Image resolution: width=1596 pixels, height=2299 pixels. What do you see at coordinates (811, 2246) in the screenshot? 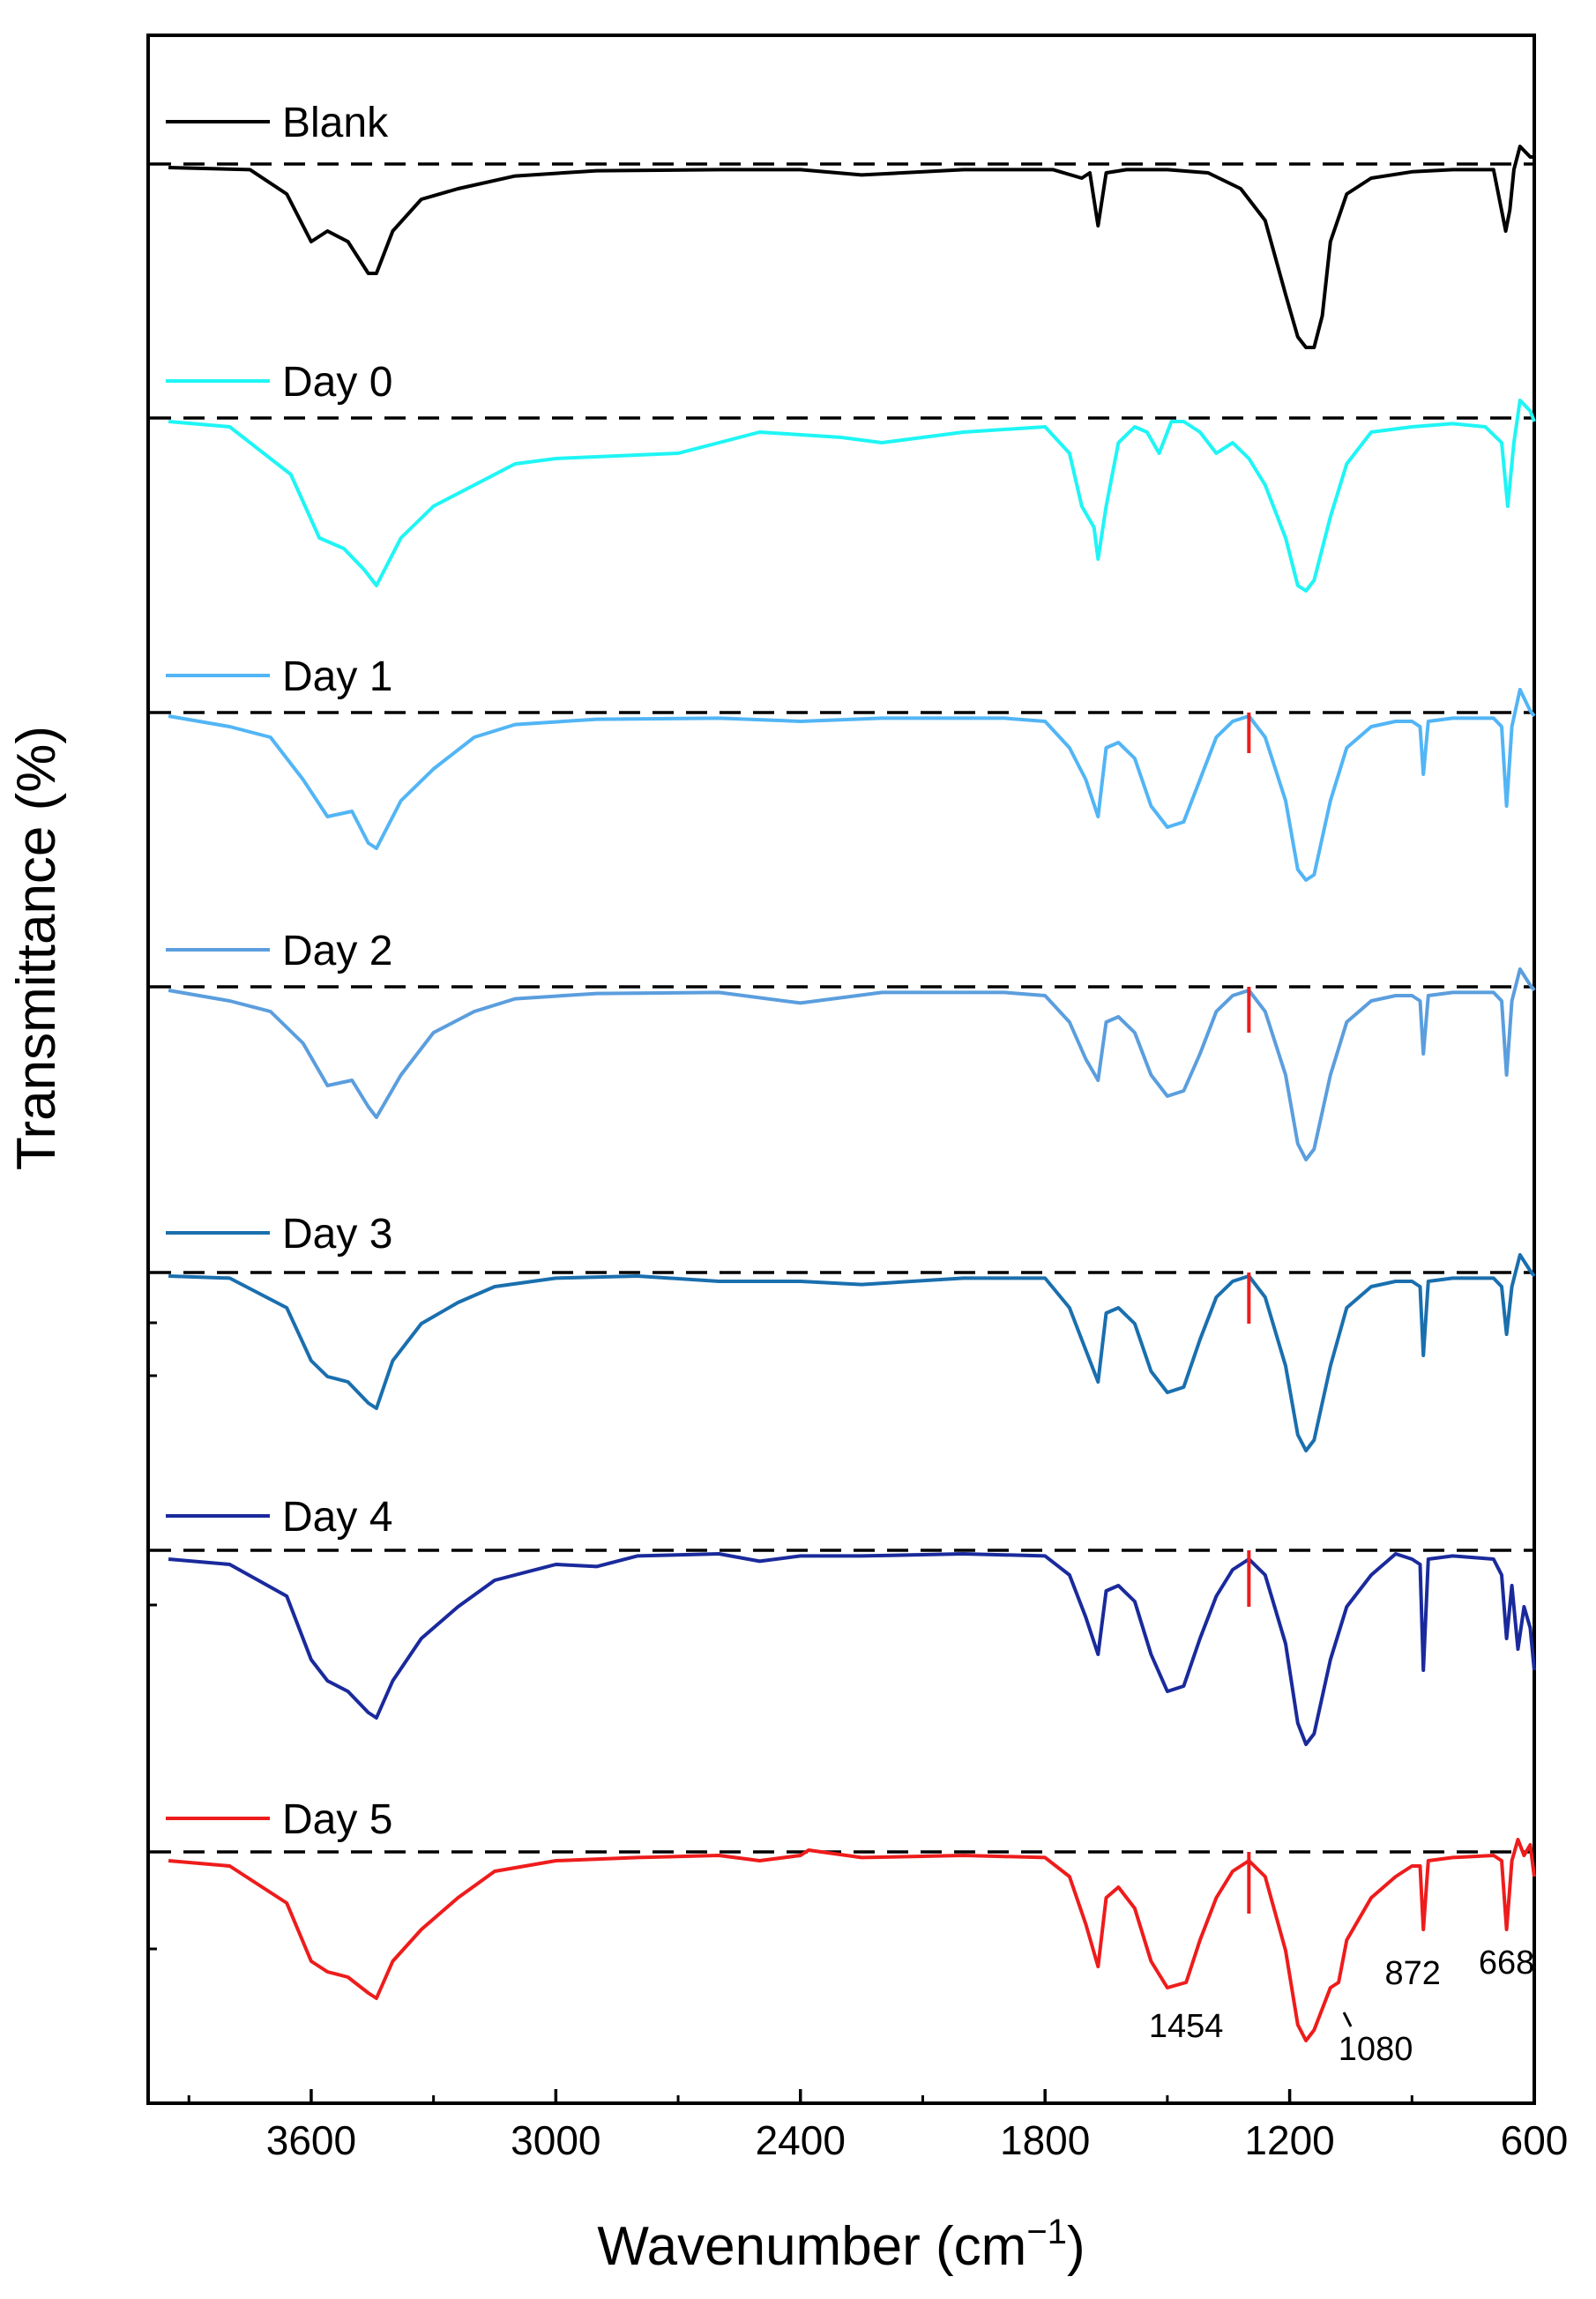
I see `x-axis-title-main: Wavenumber (cm` at bounding box center [811, 2246].